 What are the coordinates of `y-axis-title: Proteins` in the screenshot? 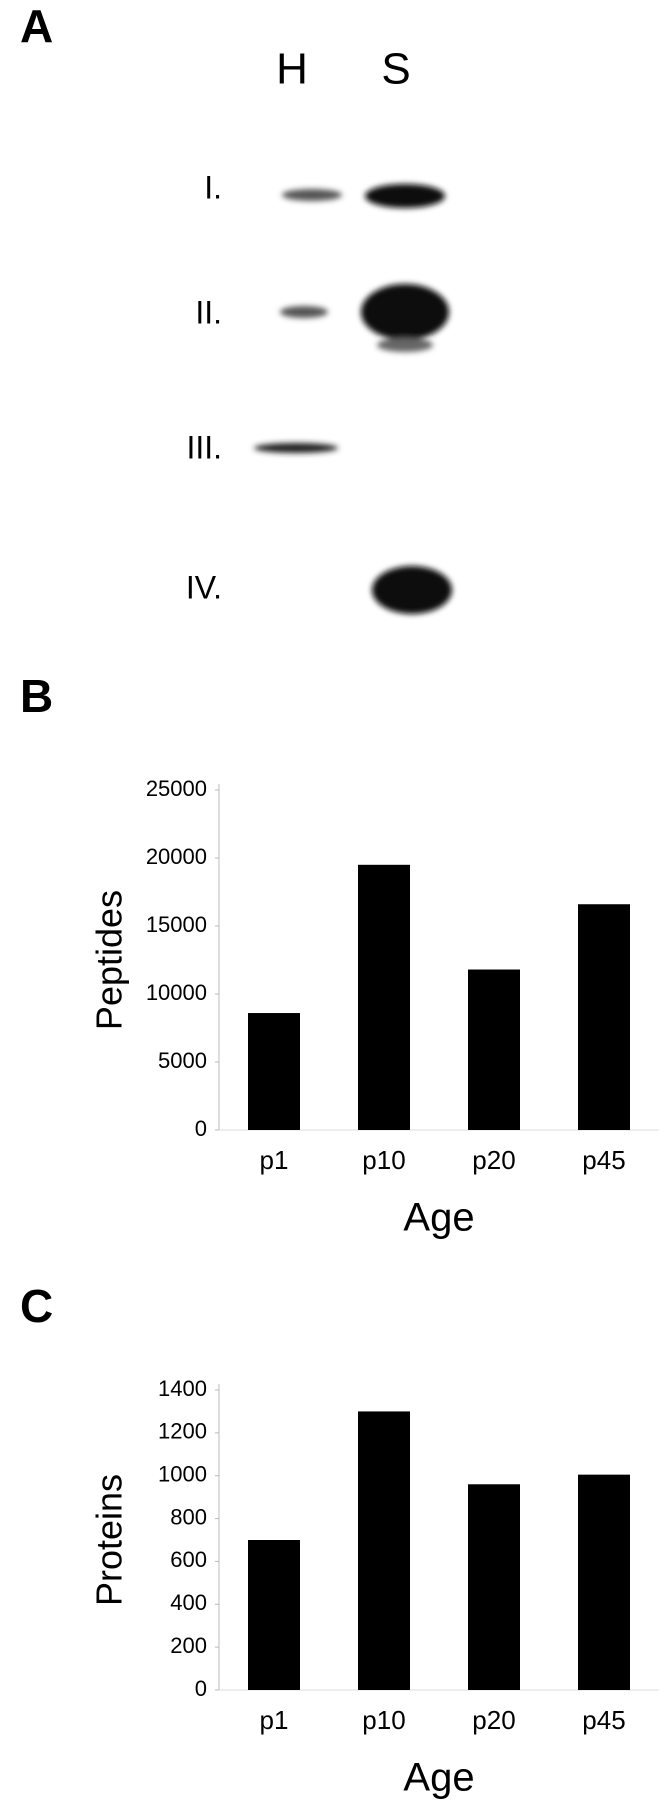 It's located at (109, 1540).